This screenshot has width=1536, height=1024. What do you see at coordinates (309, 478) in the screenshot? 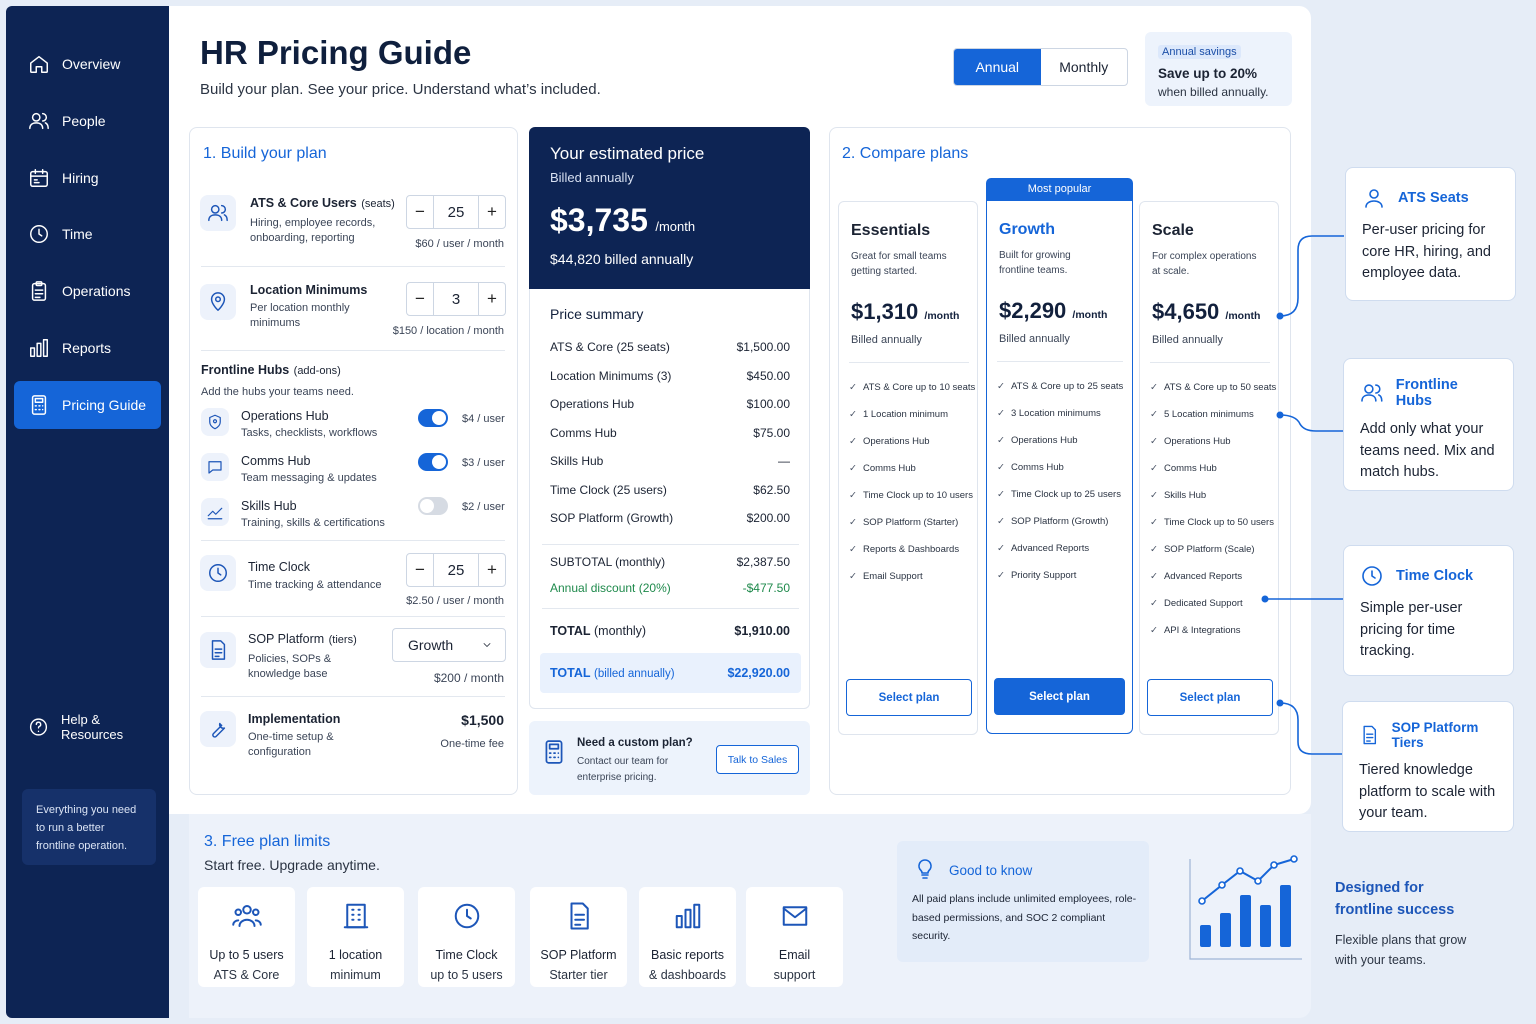
I see `hub-desc: Team messaging & updates` at bounding box center [309, 478].